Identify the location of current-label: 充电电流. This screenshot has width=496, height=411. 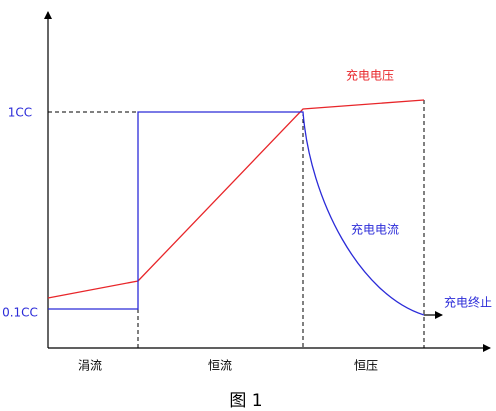
(375, 229).